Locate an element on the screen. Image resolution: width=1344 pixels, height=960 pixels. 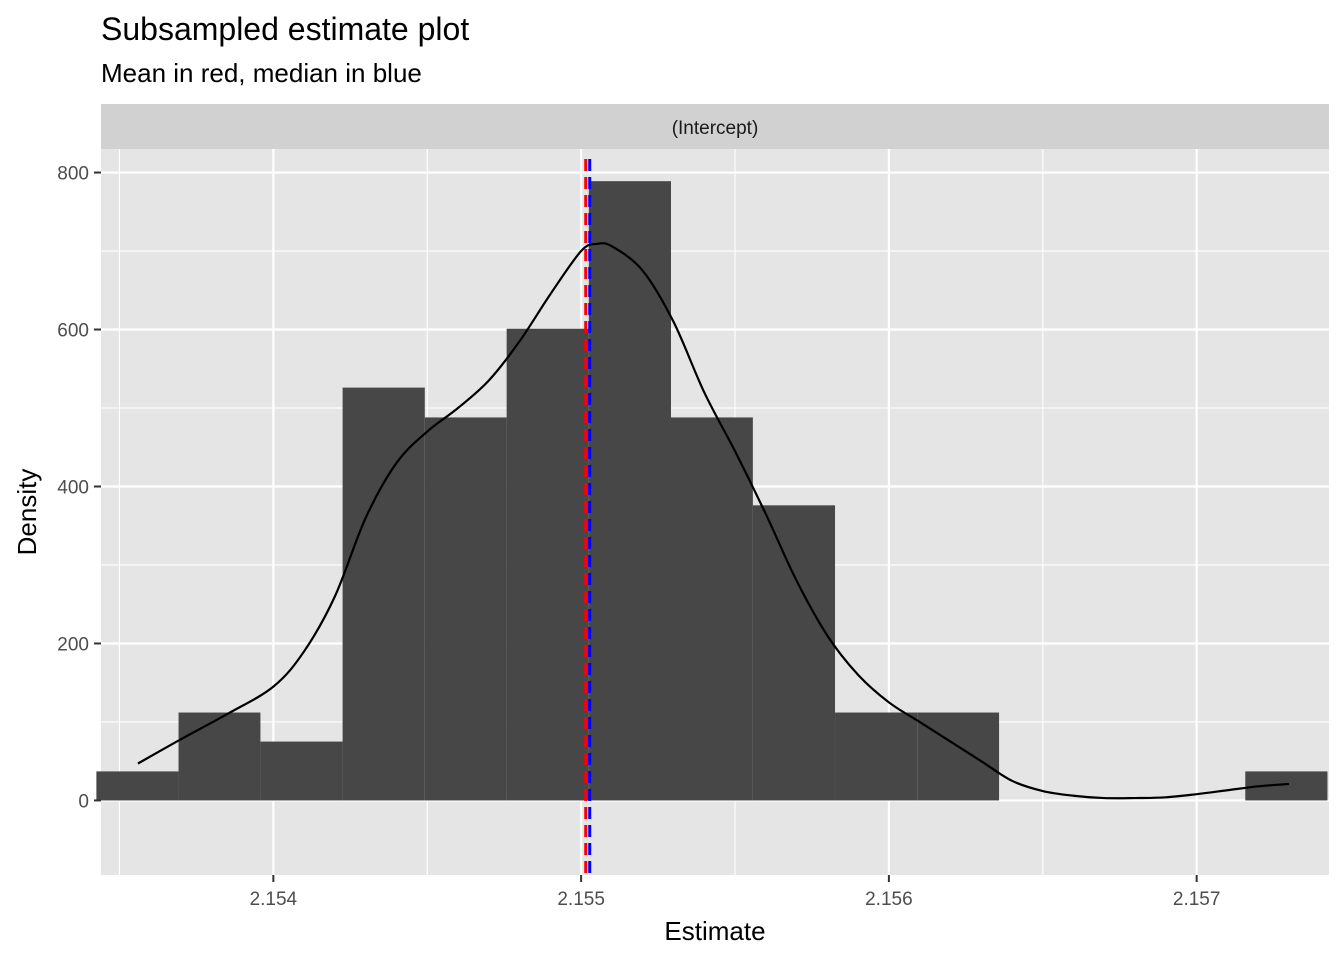
y-tick-label: 800 is located at coordinates (73, 174).